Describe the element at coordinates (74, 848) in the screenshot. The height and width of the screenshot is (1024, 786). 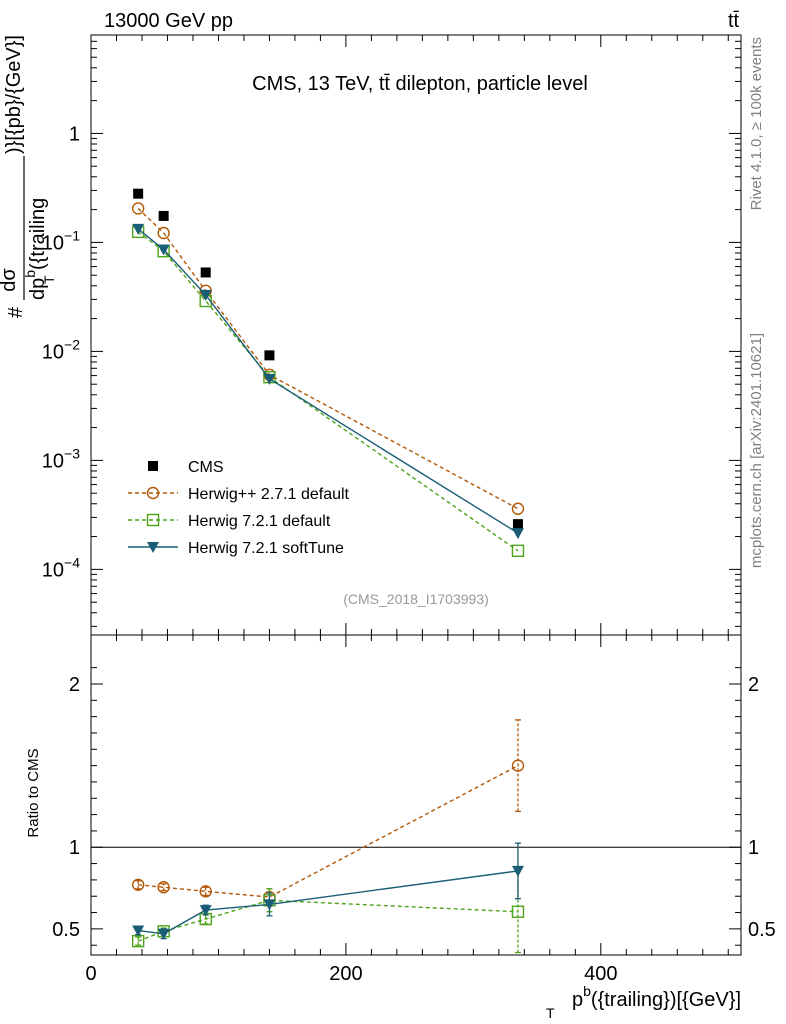
I see `ratio-y-tick-label: 1` at that location.